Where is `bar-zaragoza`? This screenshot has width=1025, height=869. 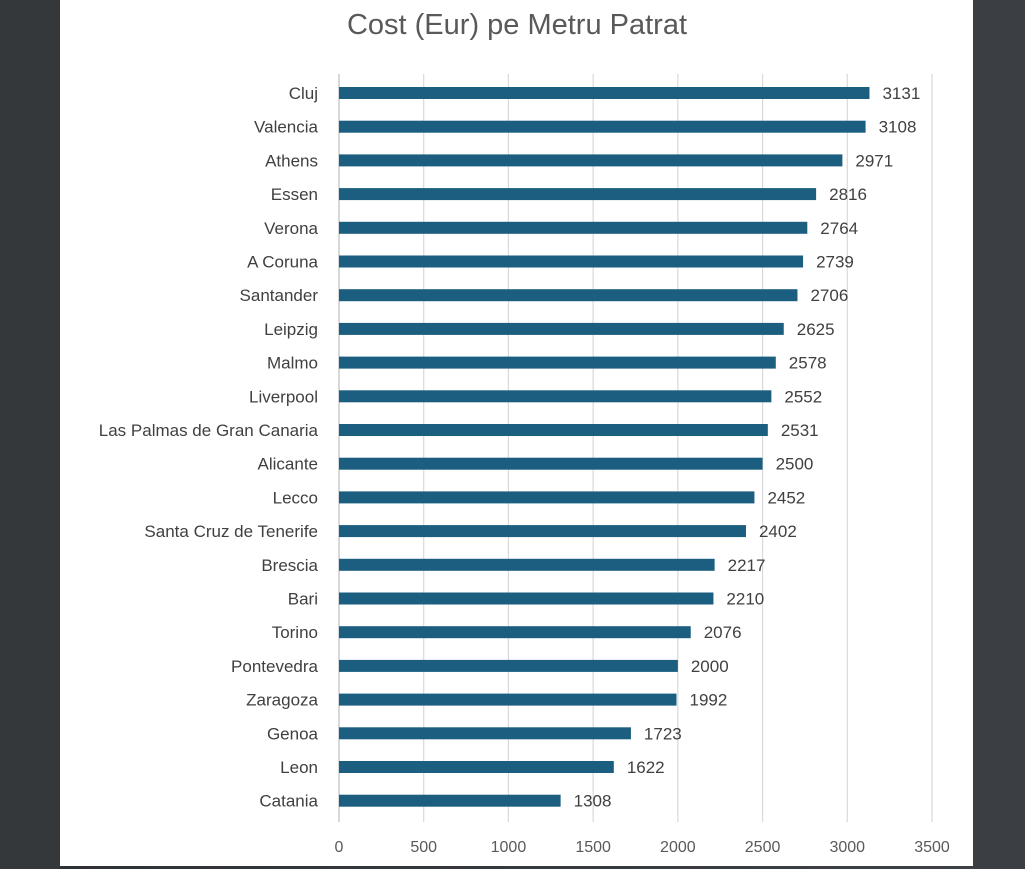
bar-zaragoza is located at coordinates (508, 699).